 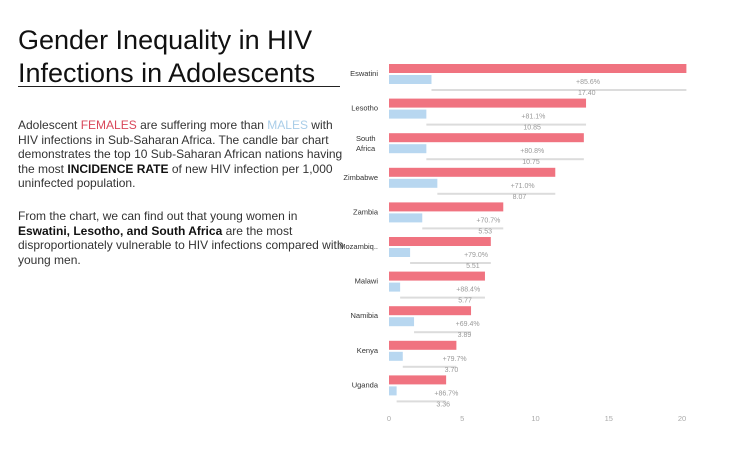 What do you see at coordinates (364, 108) in the screenshot?
I see `category-label: Lesotho` at bounding box center [364, 108].